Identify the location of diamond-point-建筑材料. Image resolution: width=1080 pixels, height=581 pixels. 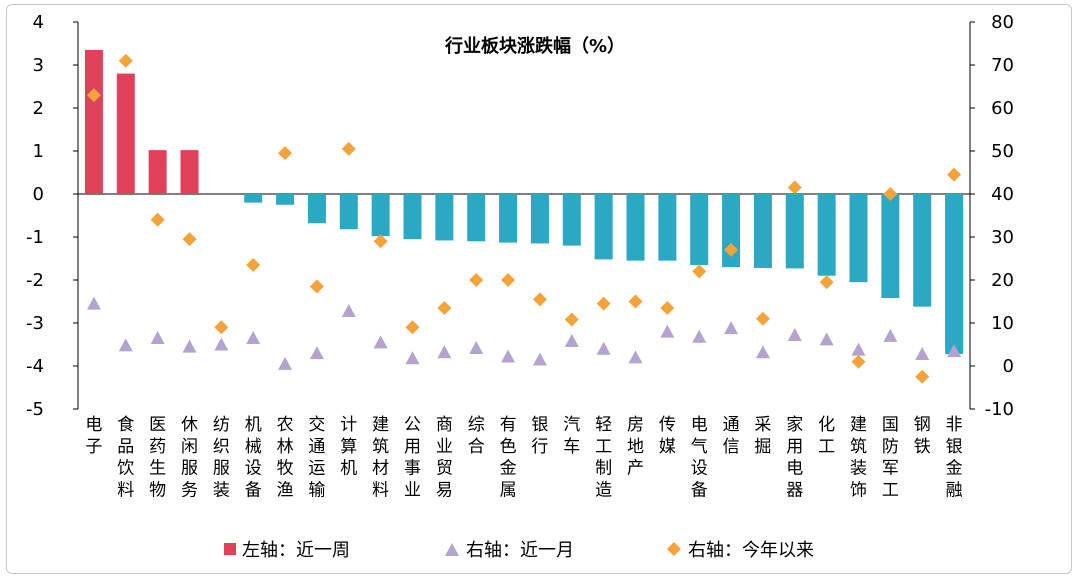
(380, 241).